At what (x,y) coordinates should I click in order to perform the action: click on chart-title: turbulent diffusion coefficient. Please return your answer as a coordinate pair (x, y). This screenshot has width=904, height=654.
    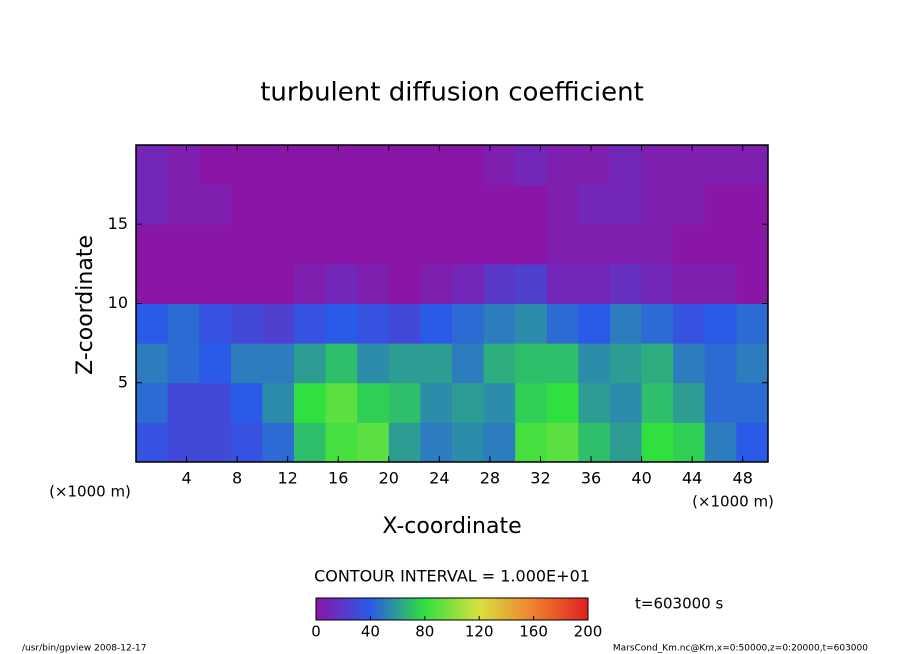
    Looking at the image, I should click on (452, 93).